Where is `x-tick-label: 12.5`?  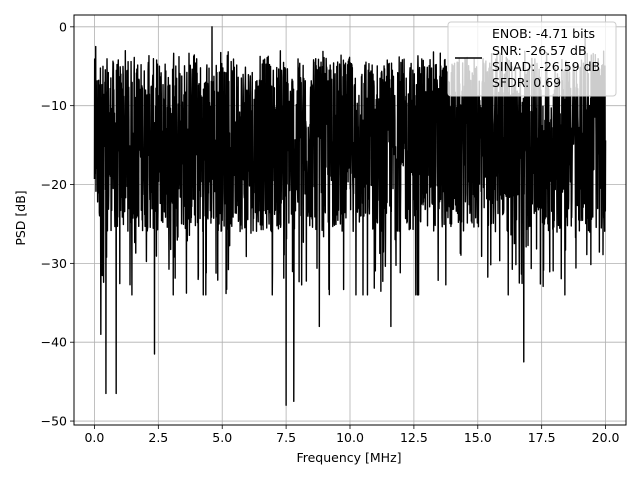 x-tick-label: 12.5 is located at coordinates (414, 437).